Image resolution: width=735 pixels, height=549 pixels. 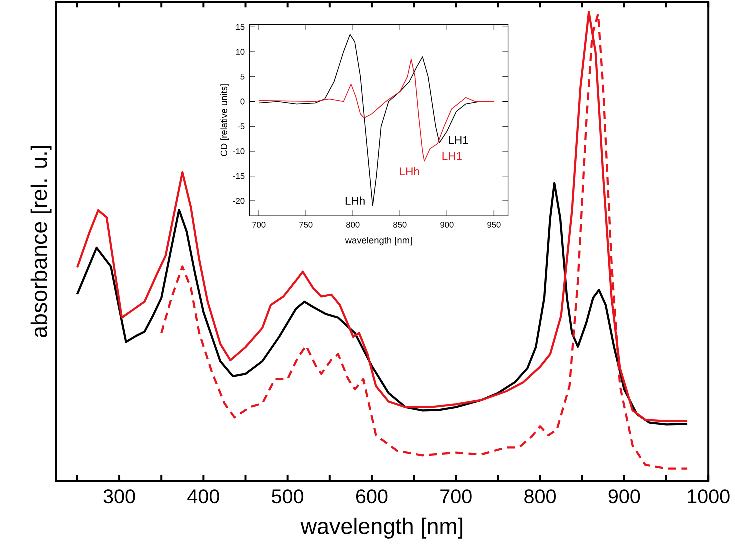 What do you see at coordinates (242, 77) in the screenshot?
I see `y-tick-label: 5` at bounding box center [242, 77].